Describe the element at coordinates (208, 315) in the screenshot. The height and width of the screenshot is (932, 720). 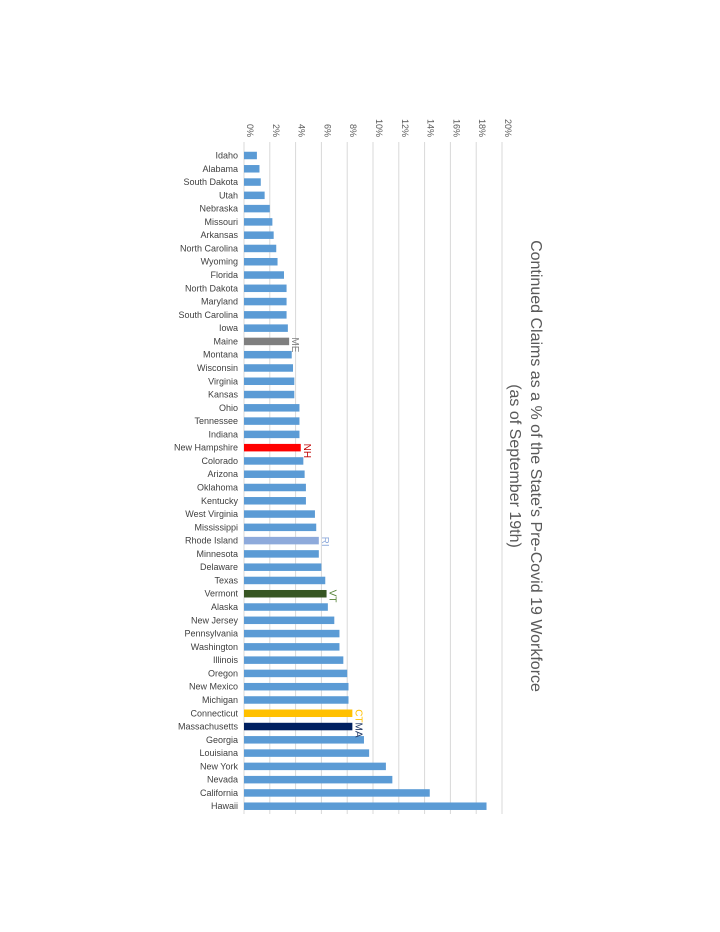
I see `category-label: South Carolina` at that location.